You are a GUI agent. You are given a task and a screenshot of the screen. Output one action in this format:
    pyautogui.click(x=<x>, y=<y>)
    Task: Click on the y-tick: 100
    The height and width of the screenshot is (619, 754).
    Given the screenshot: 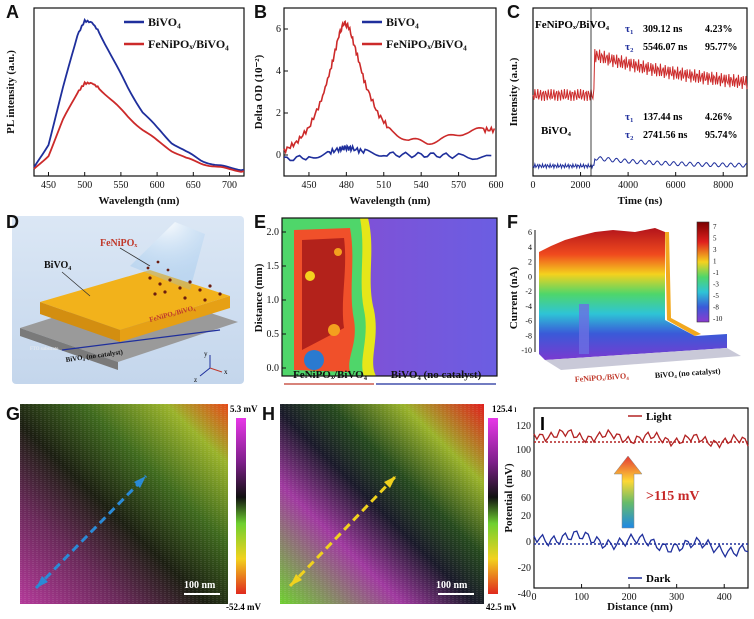 What is the action you would take?
    pyautogui.click(x=523, y=450)
    